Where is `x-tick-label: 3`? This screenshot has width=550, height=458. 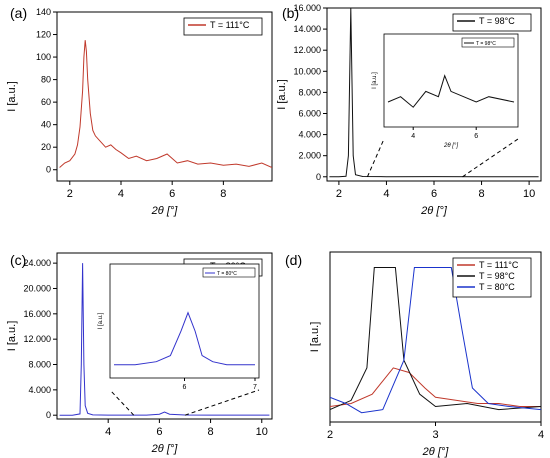
x-tick-label: 3 is located at coordinates (435, 435).